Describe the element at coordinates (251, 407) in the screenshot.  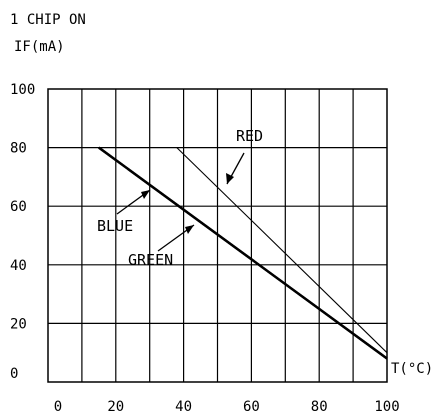
I see `x-tick-label: 60` at that location.